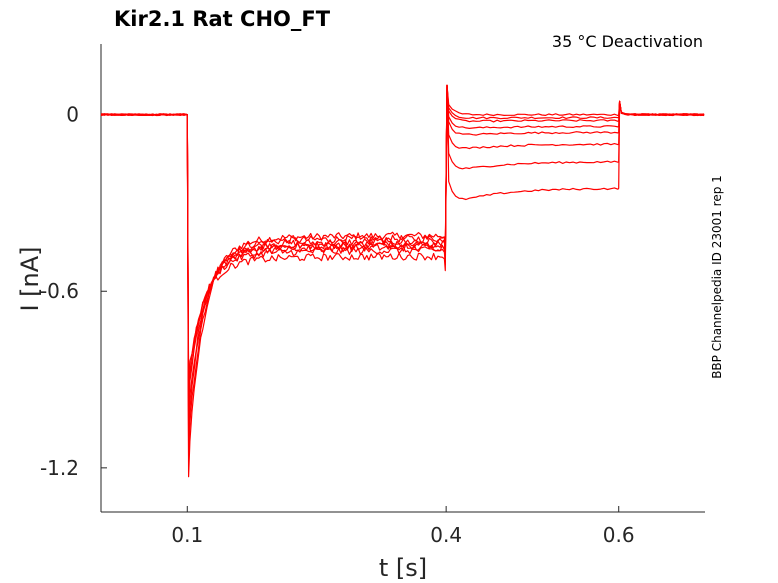 The width and height of the screenshot is (778, 583). Describe the element at coordinates (30, 278) in the screenshot. I see `y-axis-label: I [nA]` at that location.